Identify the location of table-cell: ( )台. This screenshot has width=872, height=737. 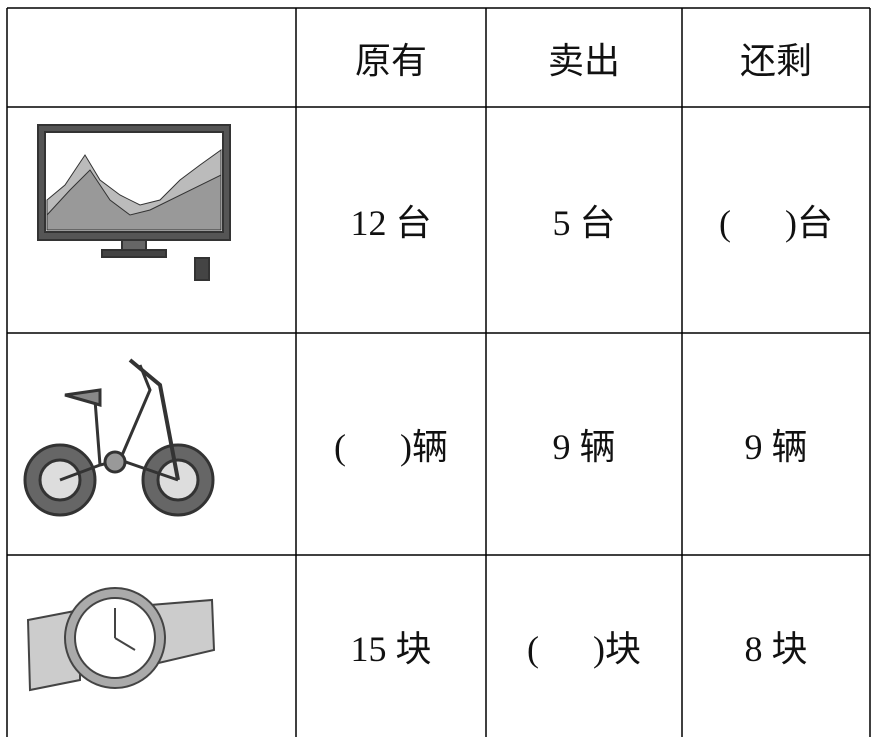
(776, 223).